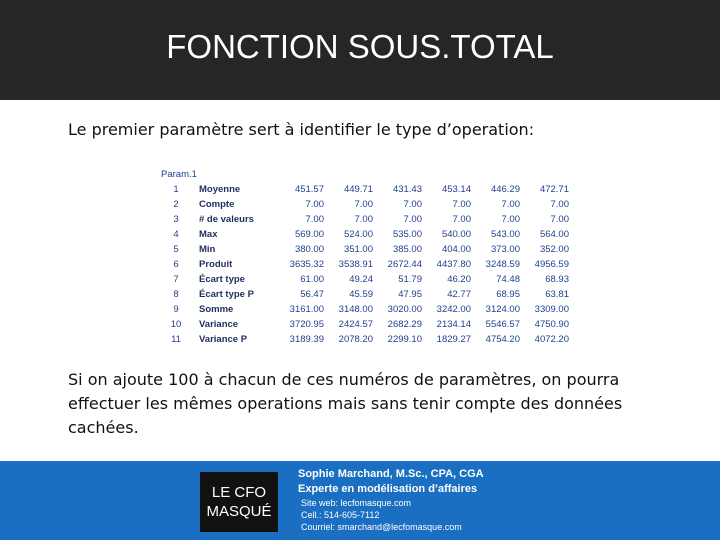 Image resolution: width=720 pixels, height=540 pixels. What do you see at coordinates (176, 219) in the screenshot?
I see `row-number: 3` at bounding box center [176, 219].